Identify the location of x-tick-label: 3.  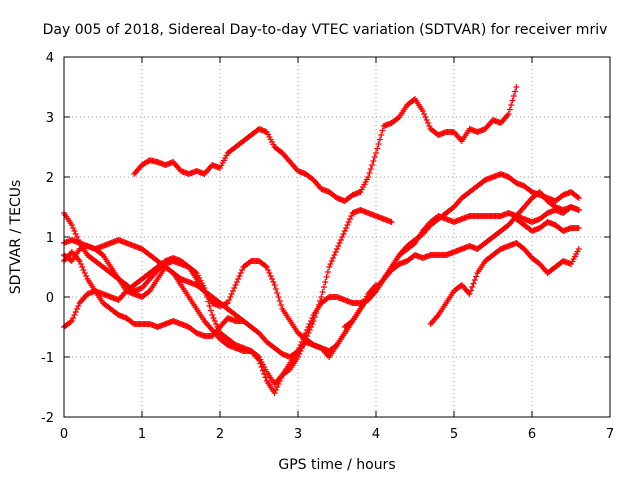
(298, 434).